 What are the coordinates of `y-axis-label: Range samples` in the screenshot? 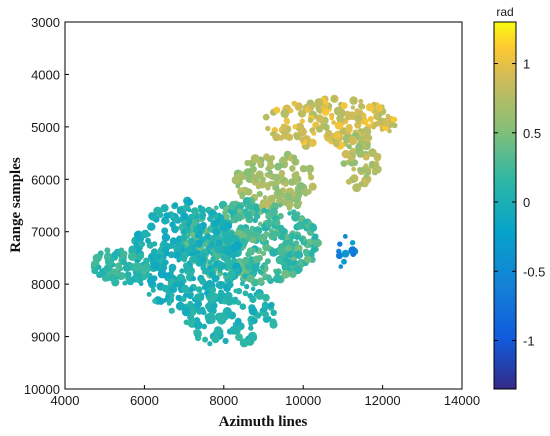 It's located at (16, 205).